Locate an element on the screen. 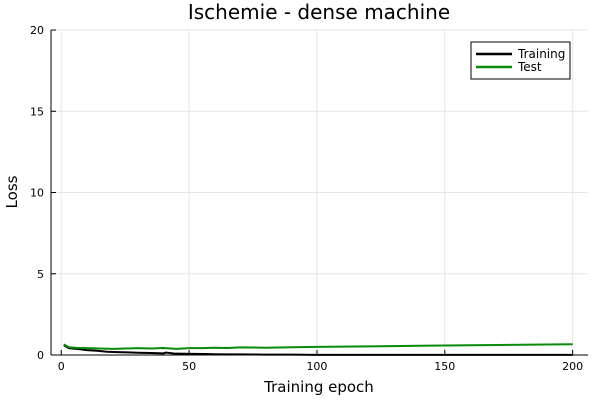 This screenshot has height=400, width=600. y-tick-label-4: 20 is located at coordinates (37, 30).